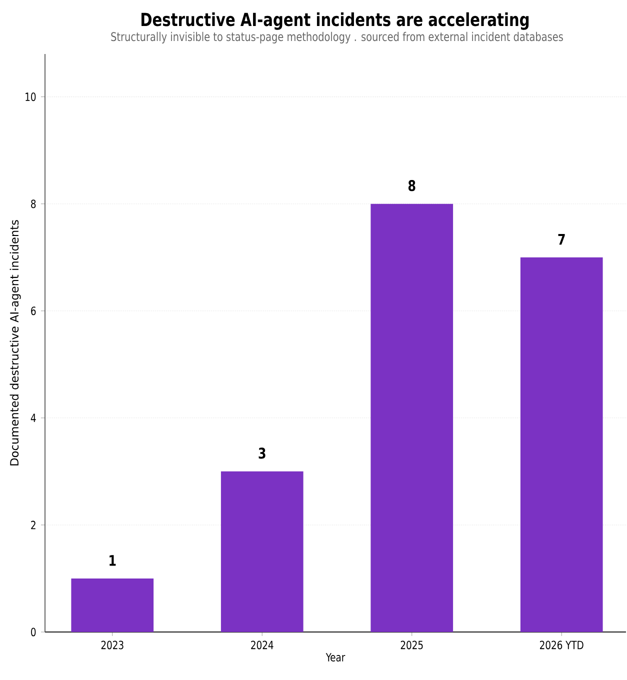  Describe the element at coordinates (337, 38) in the screenshot. I see `chart-subtitle: Structurally invisible to status-page methodology . sourced from external incident databases` at that location.